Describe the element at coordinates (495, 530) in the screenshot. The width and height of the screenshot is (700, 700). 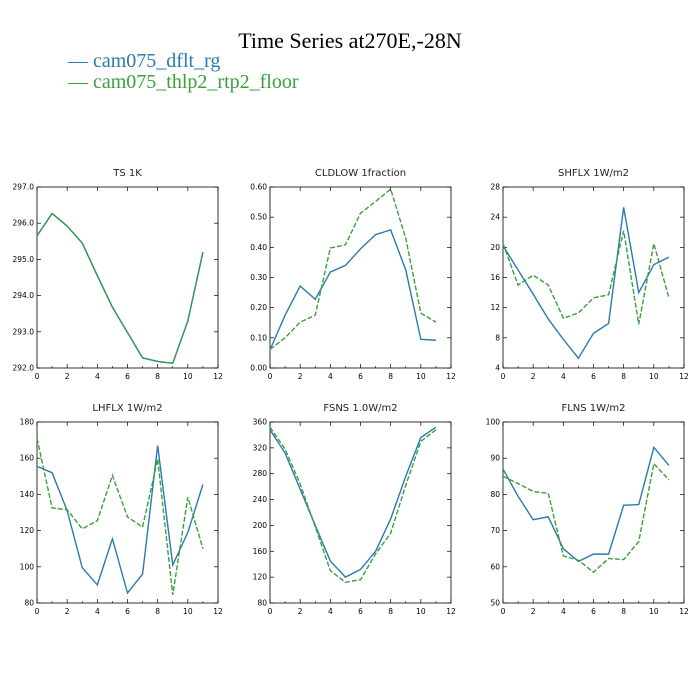
I see `y-tick-label: 70` at that location.